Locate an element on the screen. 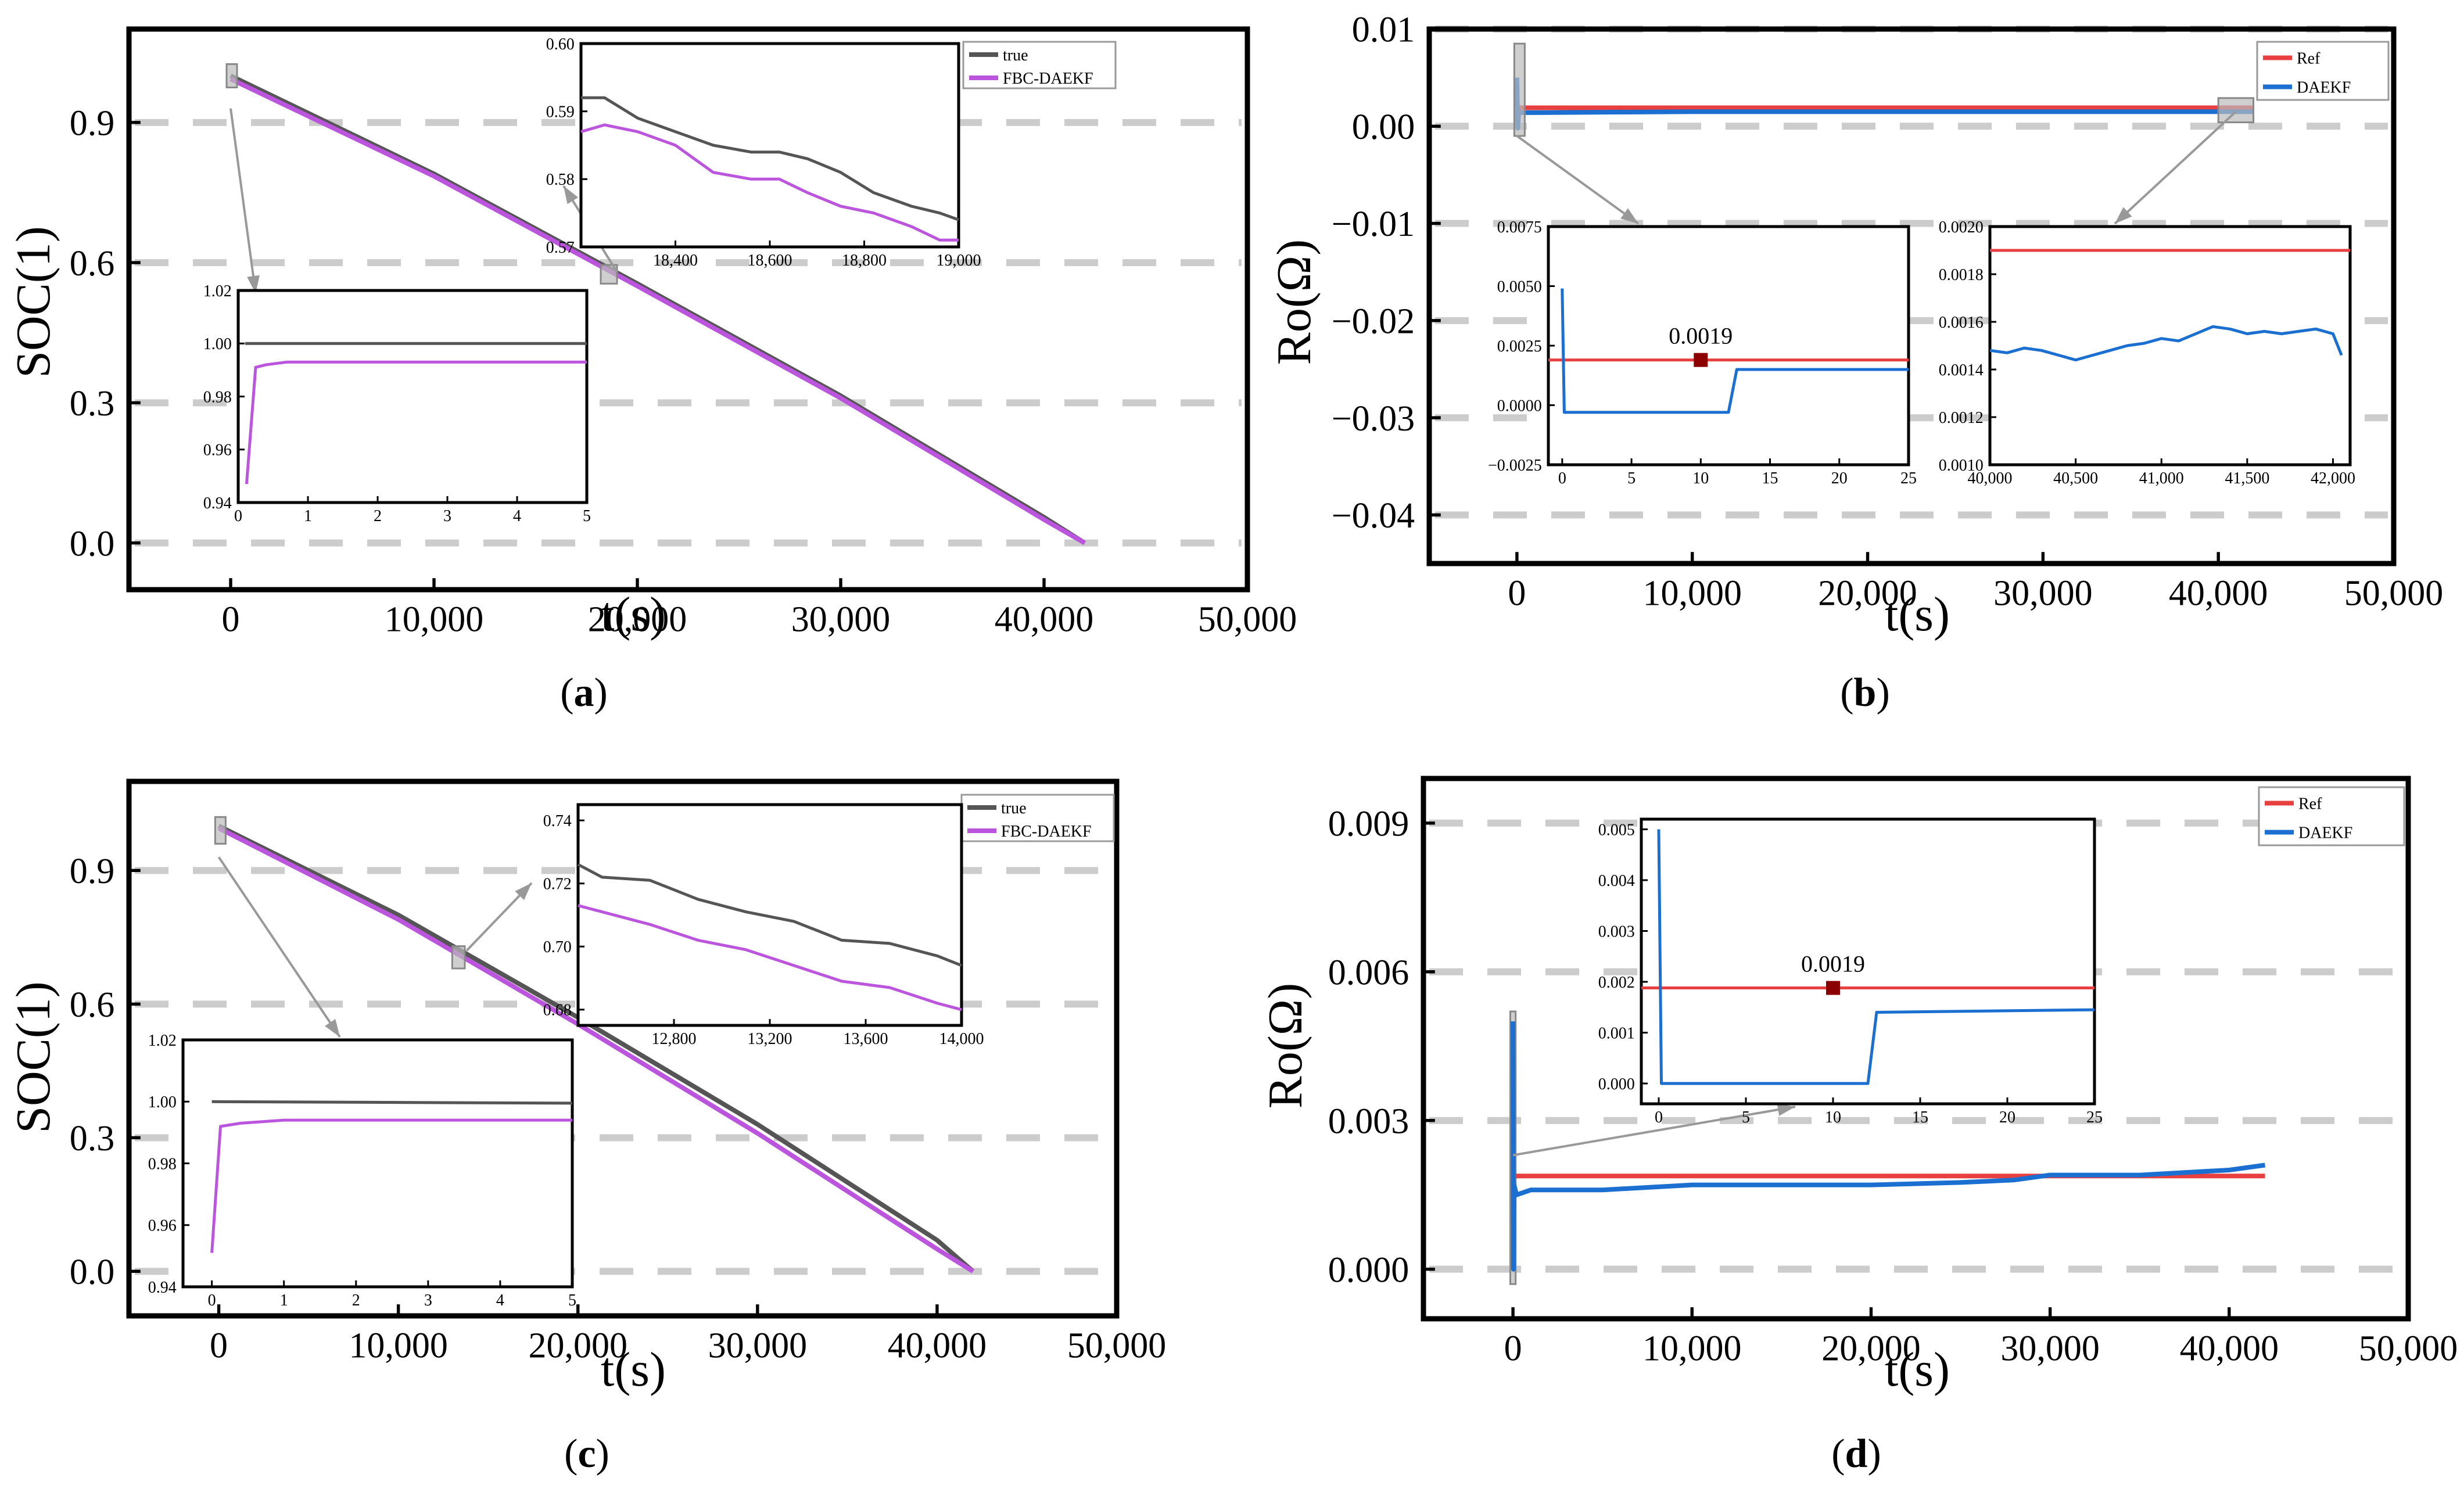 Image resolution: width=2464 pixels, height=1507 pixels. c-inset-1-series-FBC-DAEKF is located at coordinates (770, 957).